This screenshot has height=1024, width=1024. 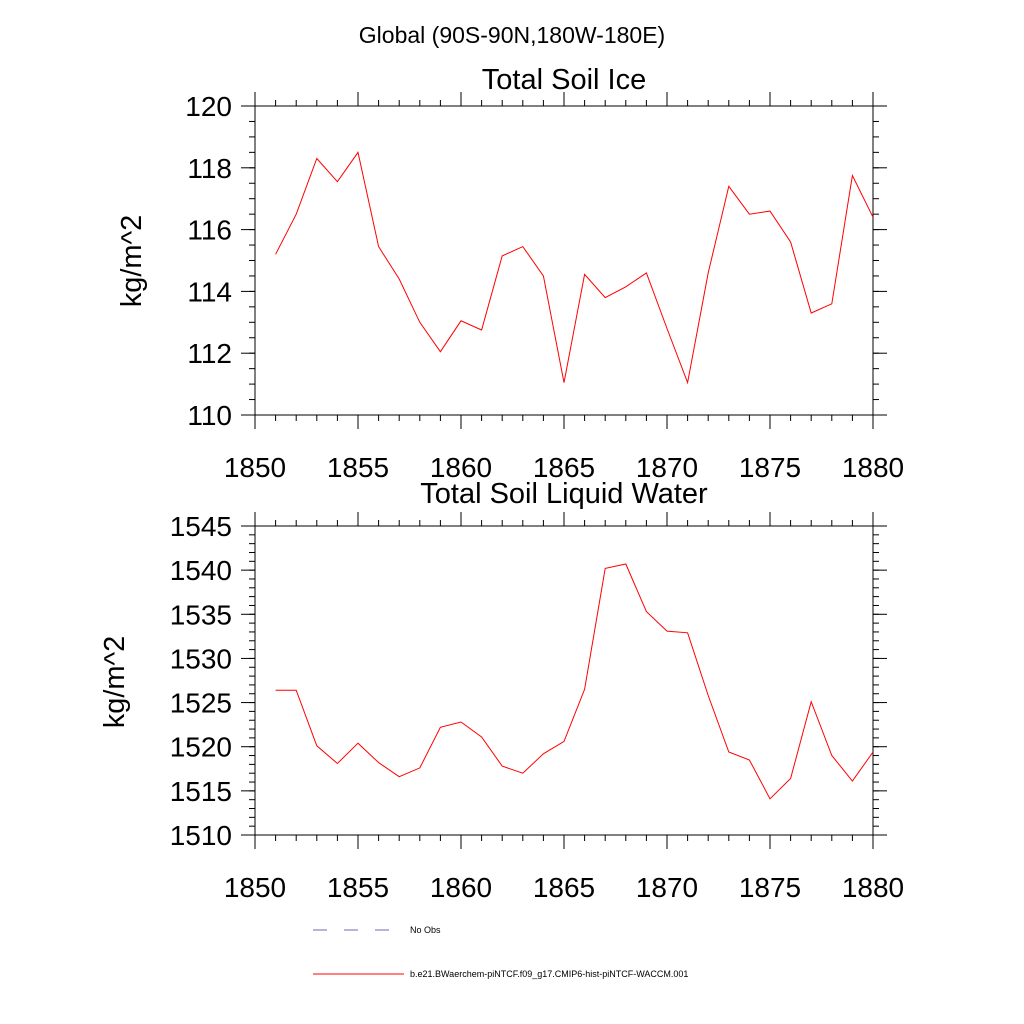 I want to click on y-tick-label: 1540, so click(x=201, y=570).